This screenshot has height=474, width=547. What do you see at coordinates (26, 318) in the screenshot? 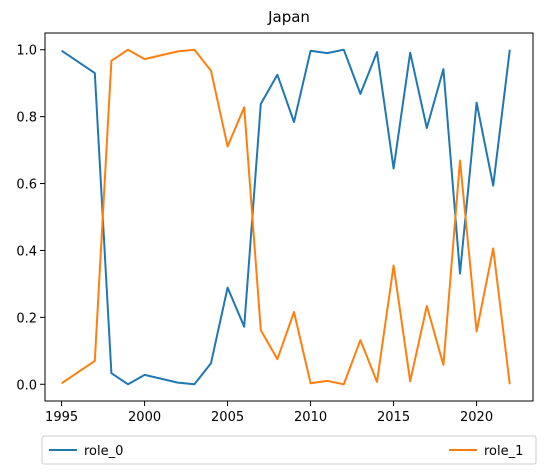
I see `y-tick-label: 0.2` at bounding box center [26, 318].